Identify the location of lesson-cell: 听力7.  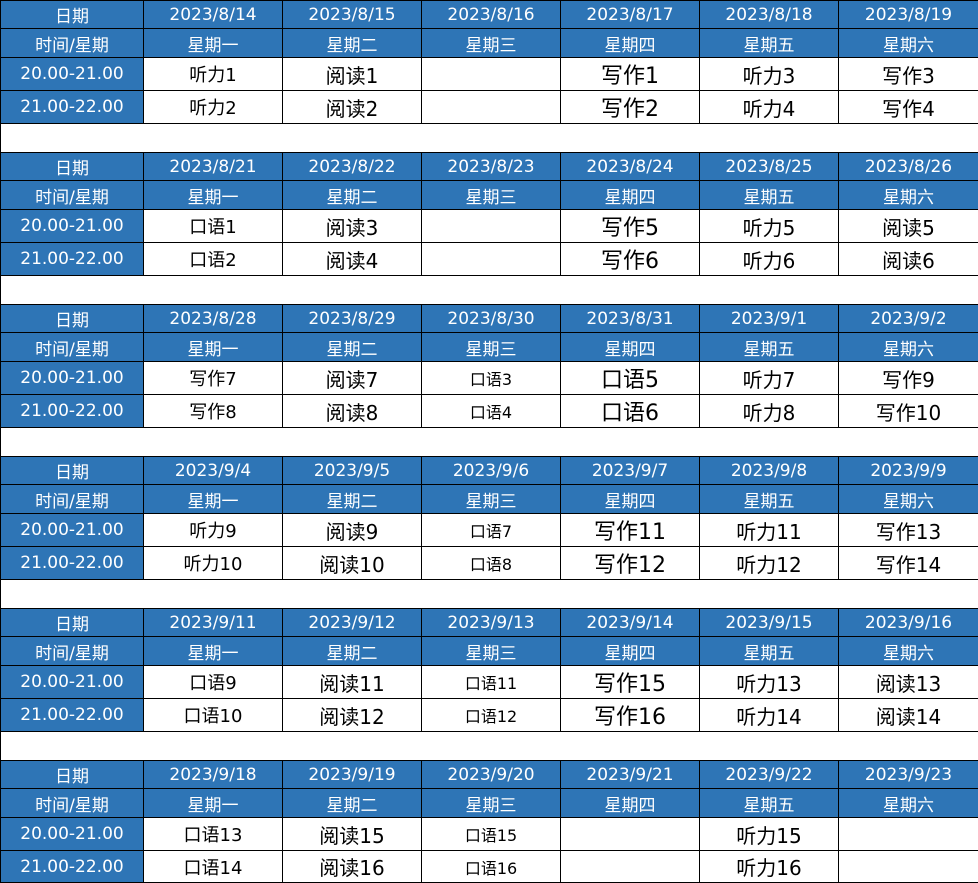
(769, 378).